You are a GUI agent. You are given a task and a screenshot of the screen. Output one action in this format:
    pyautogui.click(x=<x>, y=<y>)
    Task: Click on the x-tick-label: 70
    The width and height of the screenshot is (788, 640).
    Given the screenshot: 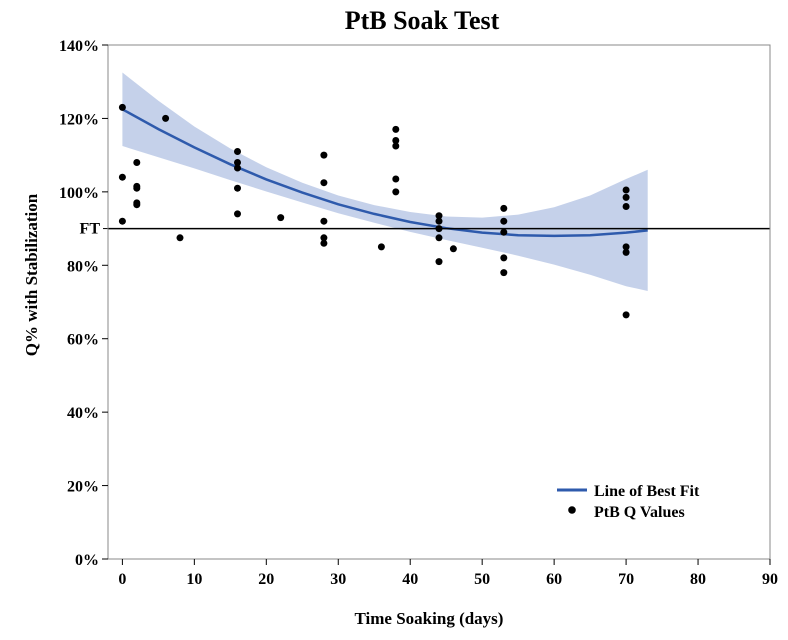 What is the action you would take?
    pyautogui.click(x=626, y=579)
    